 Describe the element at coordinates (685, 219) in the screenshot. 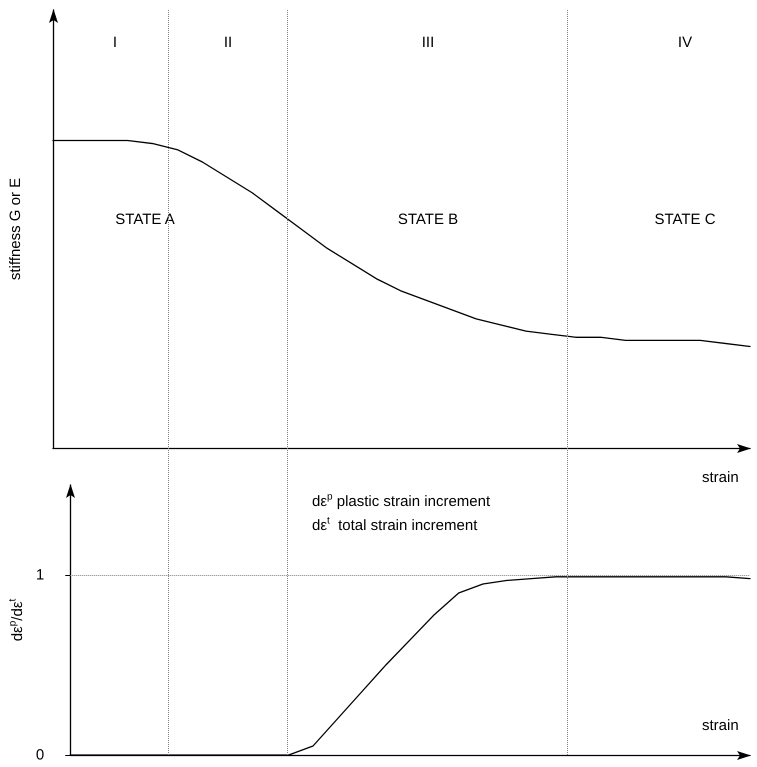

I see `annotation: STATE C` at that location.